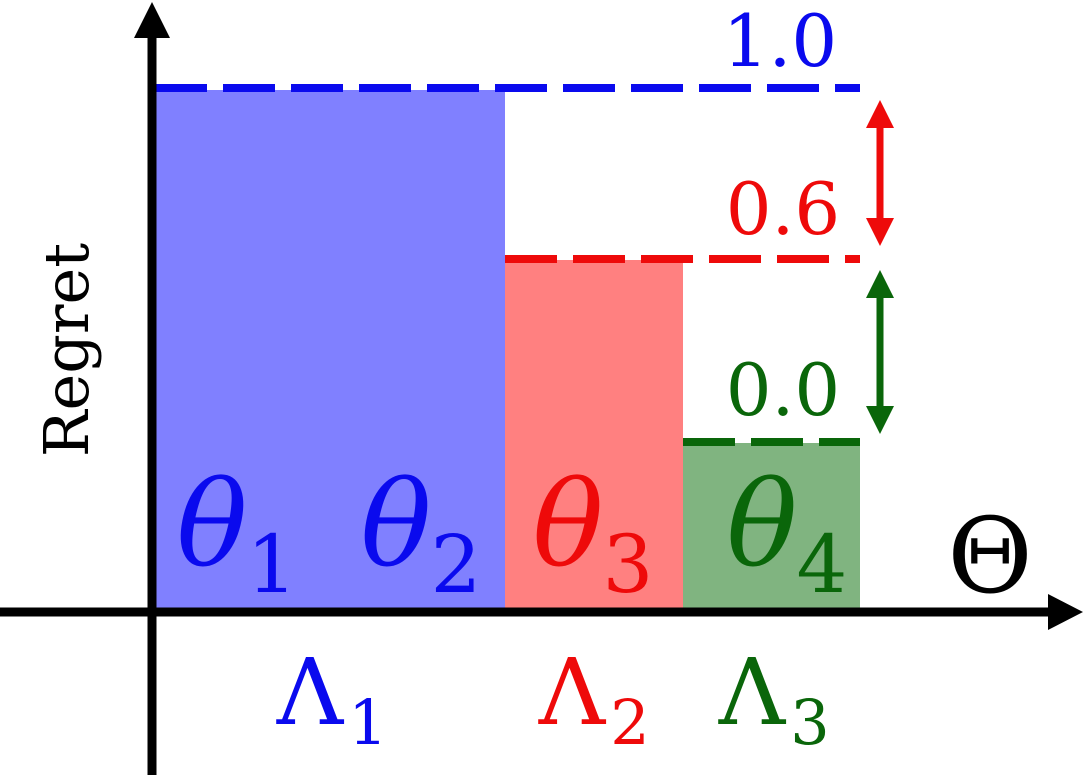 The height and width of the screenshot is (775, 1085). I want to click on svg-text: 4, so click(822, 564).